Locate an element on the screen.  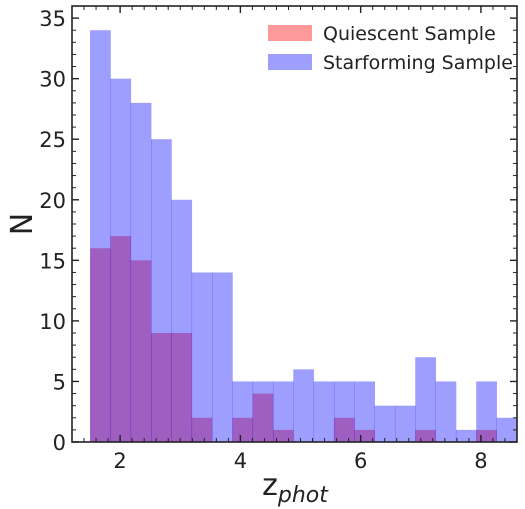
legend-label-quiescent: Quiescent Sample is located at coordinates (409, 34).